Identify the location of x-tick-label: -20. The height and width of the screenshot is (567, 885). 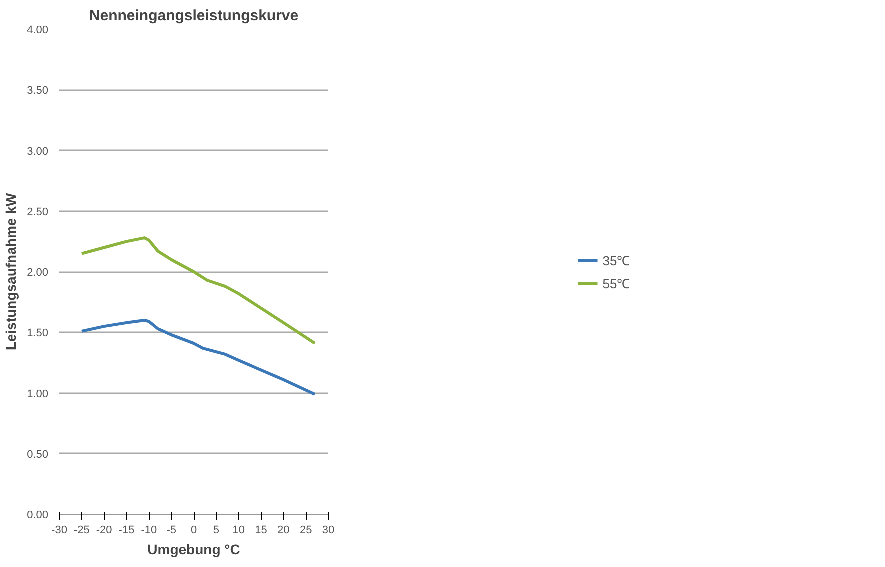
(104, 530).